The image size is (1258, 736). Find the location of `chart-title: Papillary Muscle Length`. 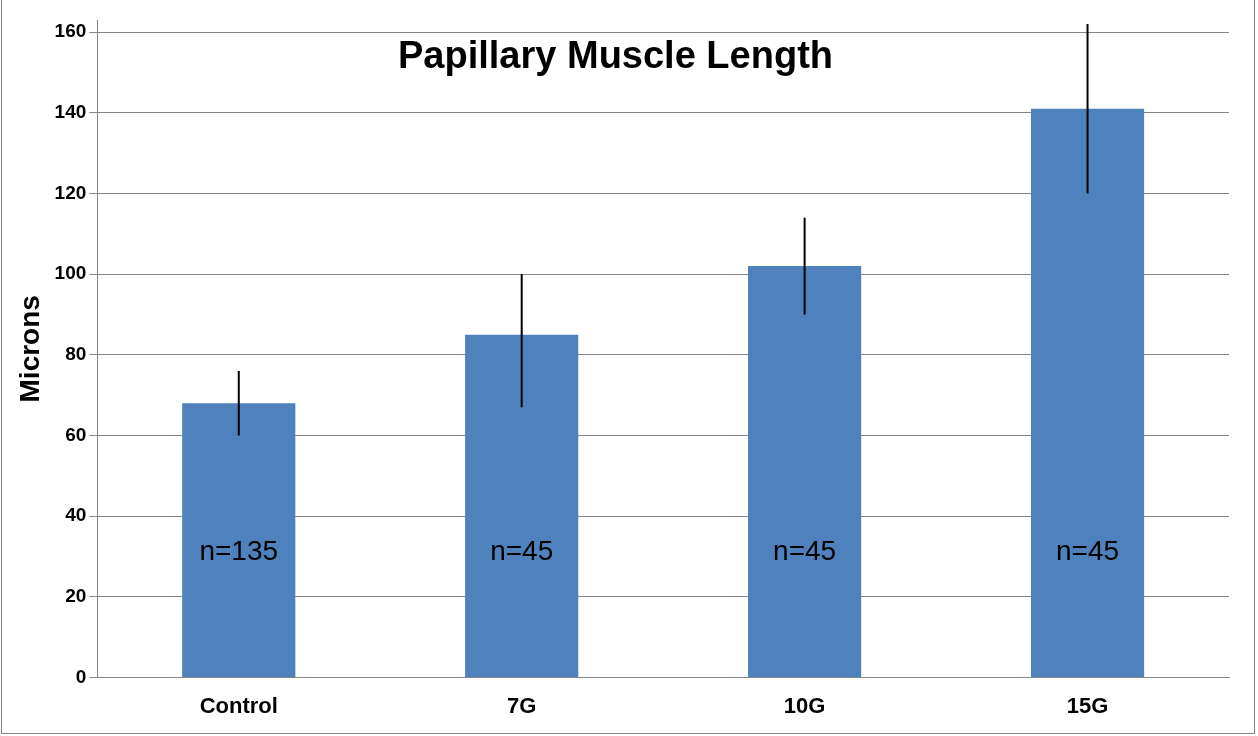

chart-title: Papillary Muscle Length is located at coordinates (615, 55).